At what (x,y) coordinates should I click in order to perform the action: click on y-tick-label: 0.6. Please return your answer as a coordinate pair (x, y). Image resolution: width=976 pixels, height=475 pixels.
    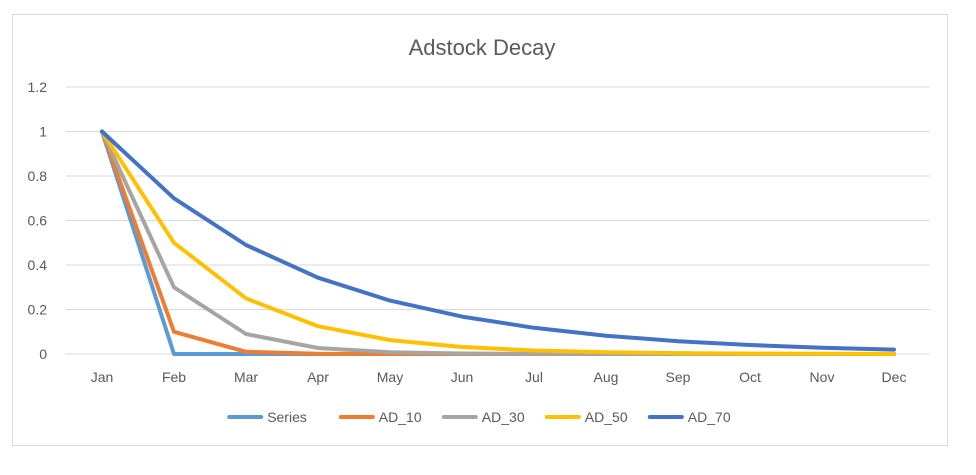
    Looking at the image, I should click on (38, 221).